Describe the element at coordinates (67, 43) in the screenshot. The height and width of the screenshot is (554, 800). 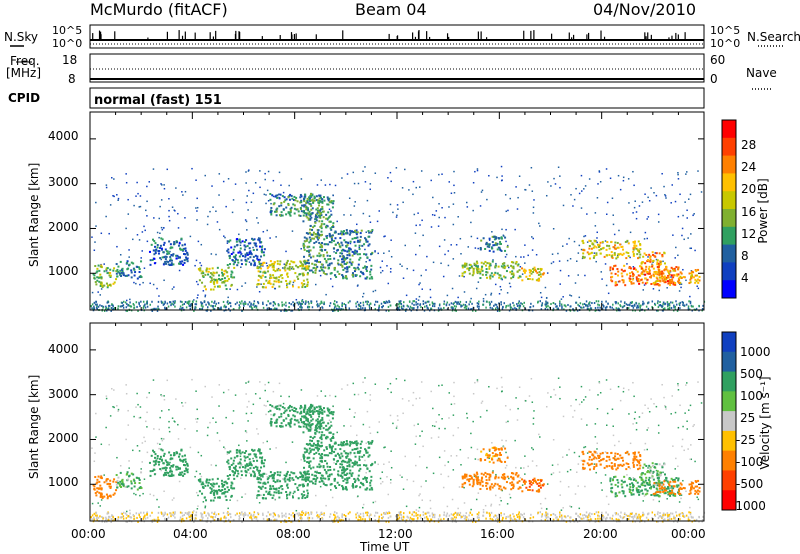
I see `nsky-tick-bottom: 10^0` at that location.